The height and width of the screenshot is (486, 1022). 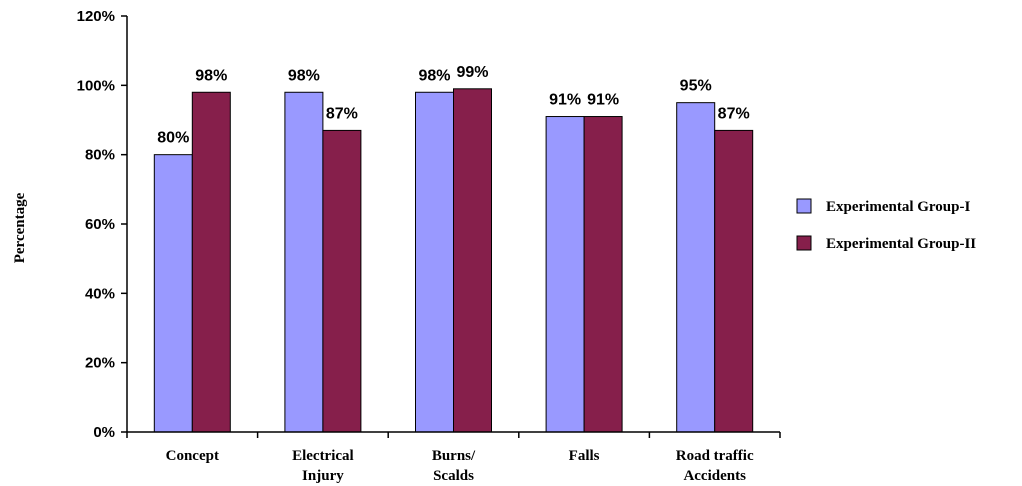 I want to click on y-axis-label: Percentage, so click(x=20, y=227).